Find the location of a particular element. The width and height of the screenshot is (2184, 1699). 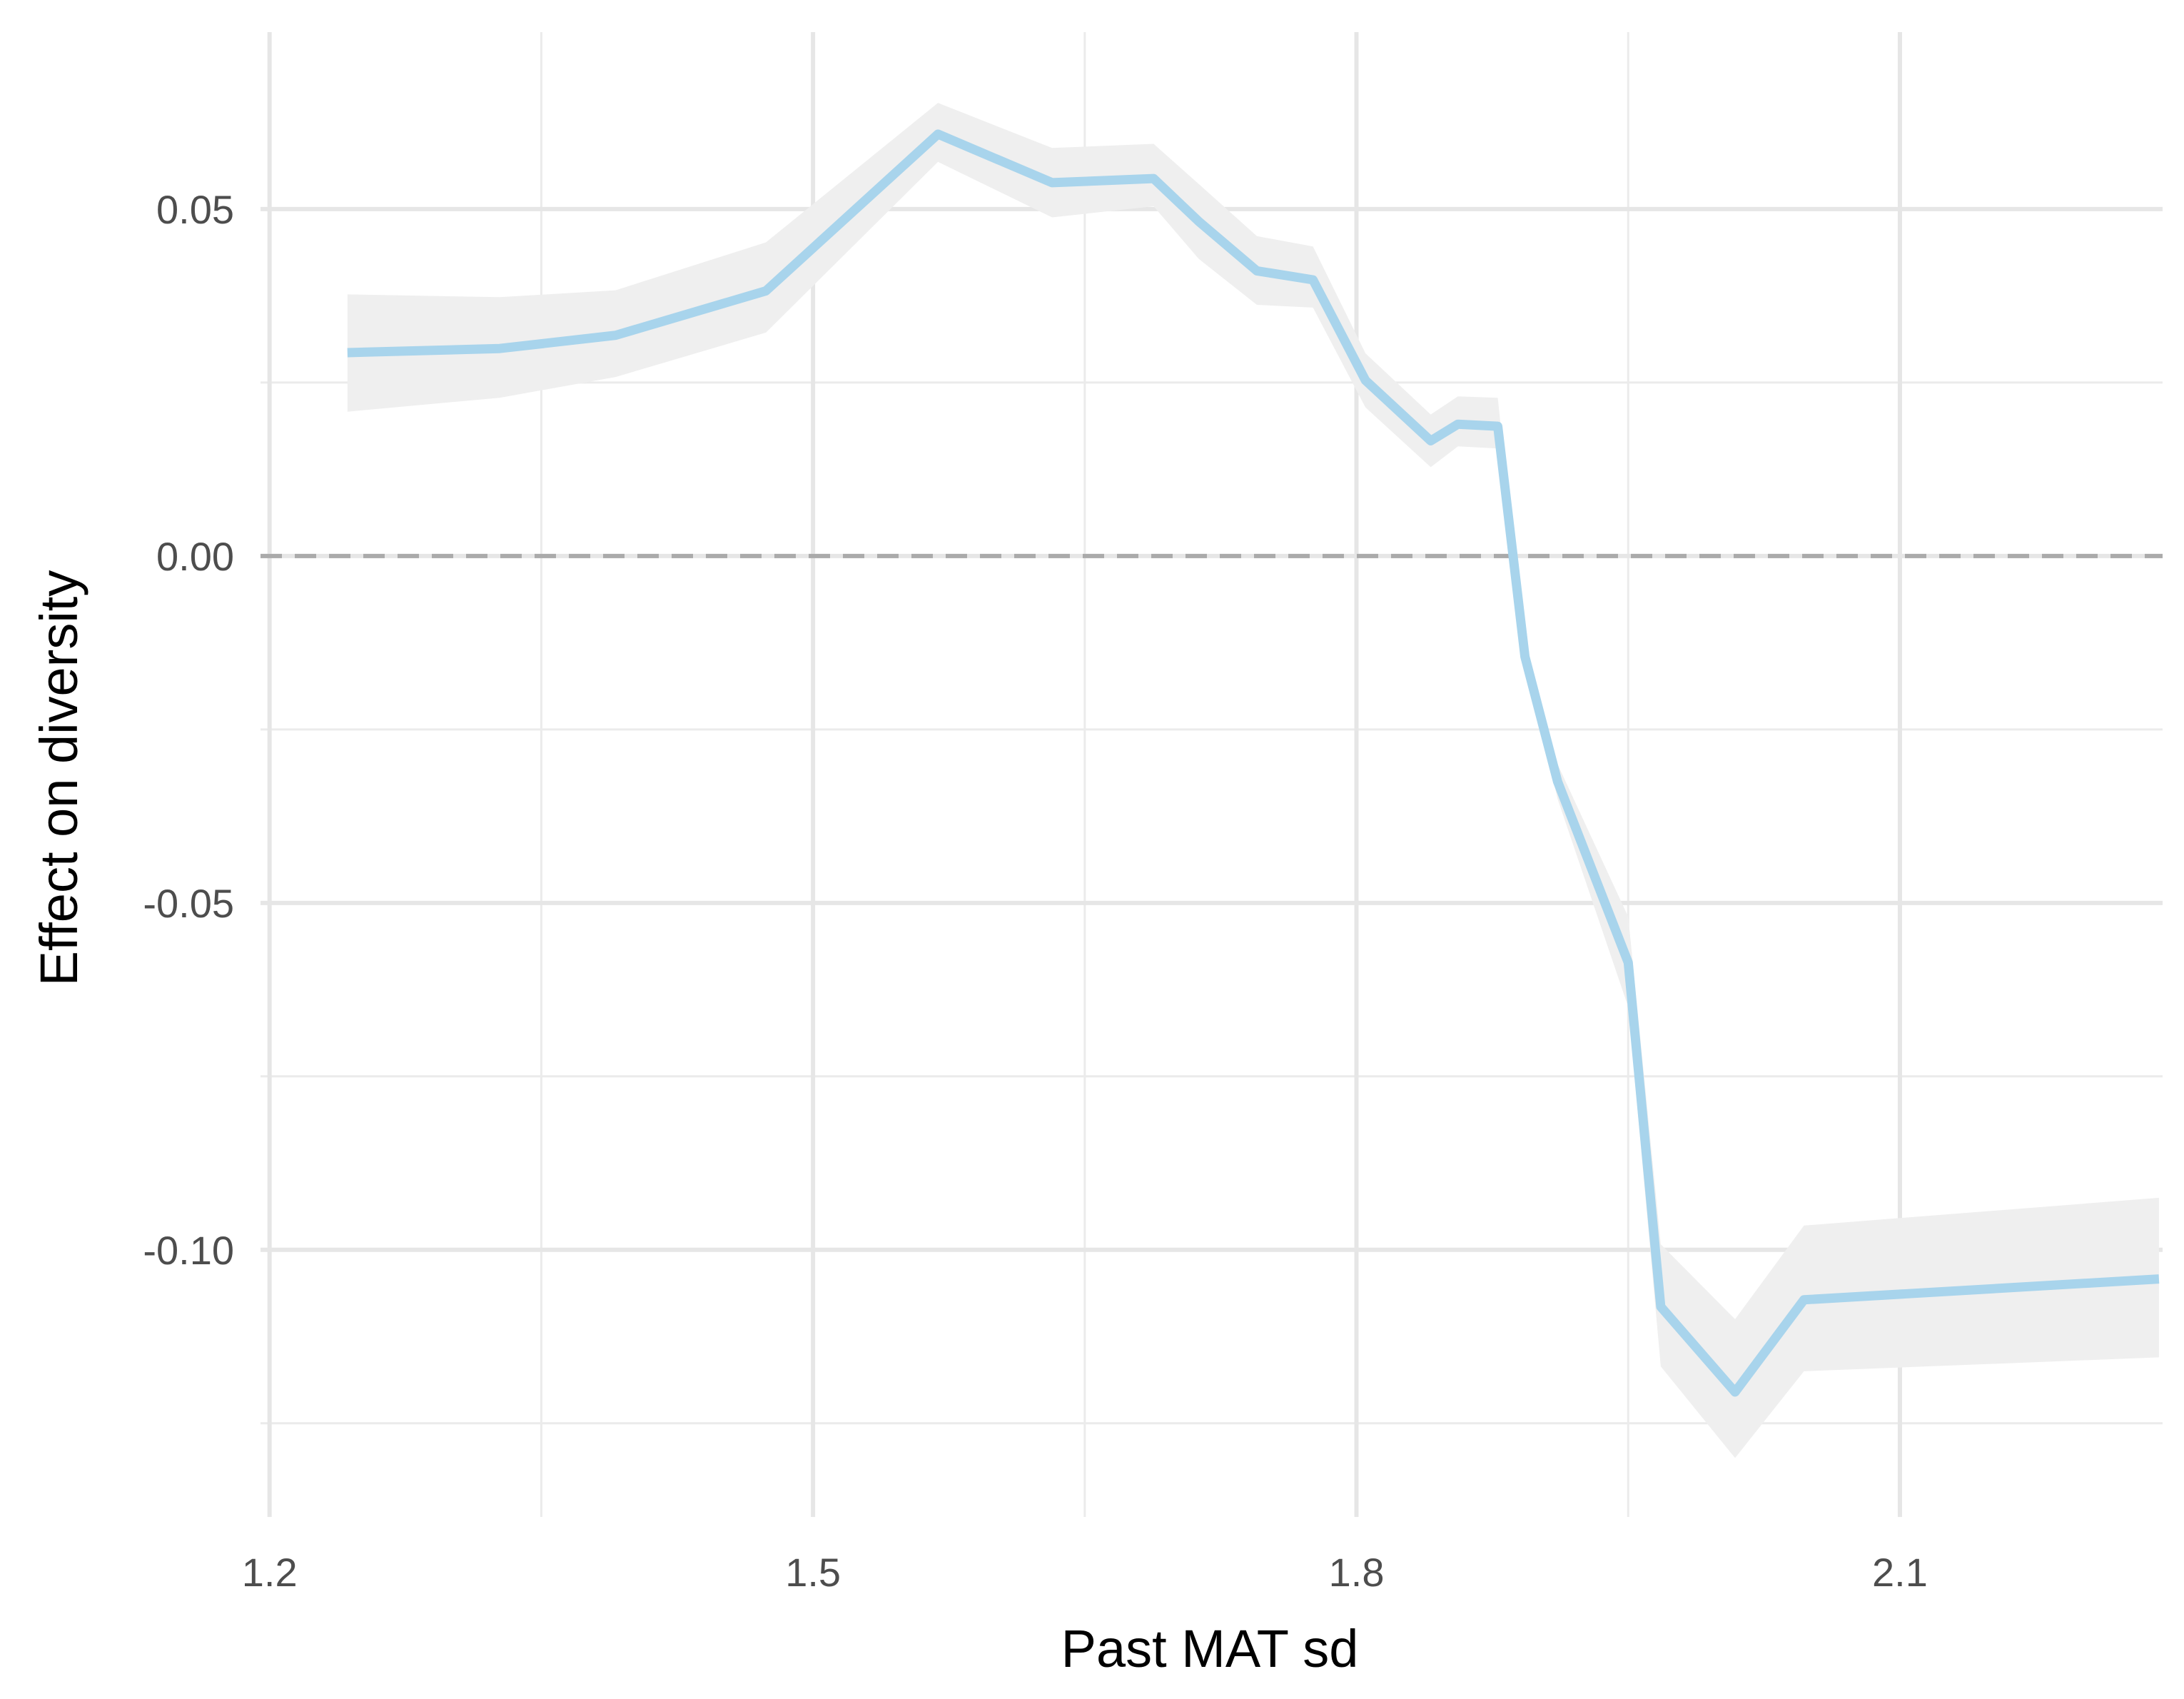

y-tick-label: -0.10 is located at coordinates (188, 1250).